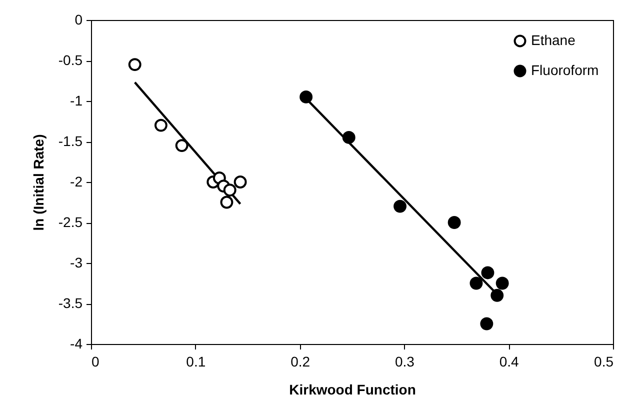 This screenshot has height=418, width=636. What do you see at coordinates (300, 362) in the screenshot?
I see `x-tick-label: 0.2` at bounding box center [300, 362].